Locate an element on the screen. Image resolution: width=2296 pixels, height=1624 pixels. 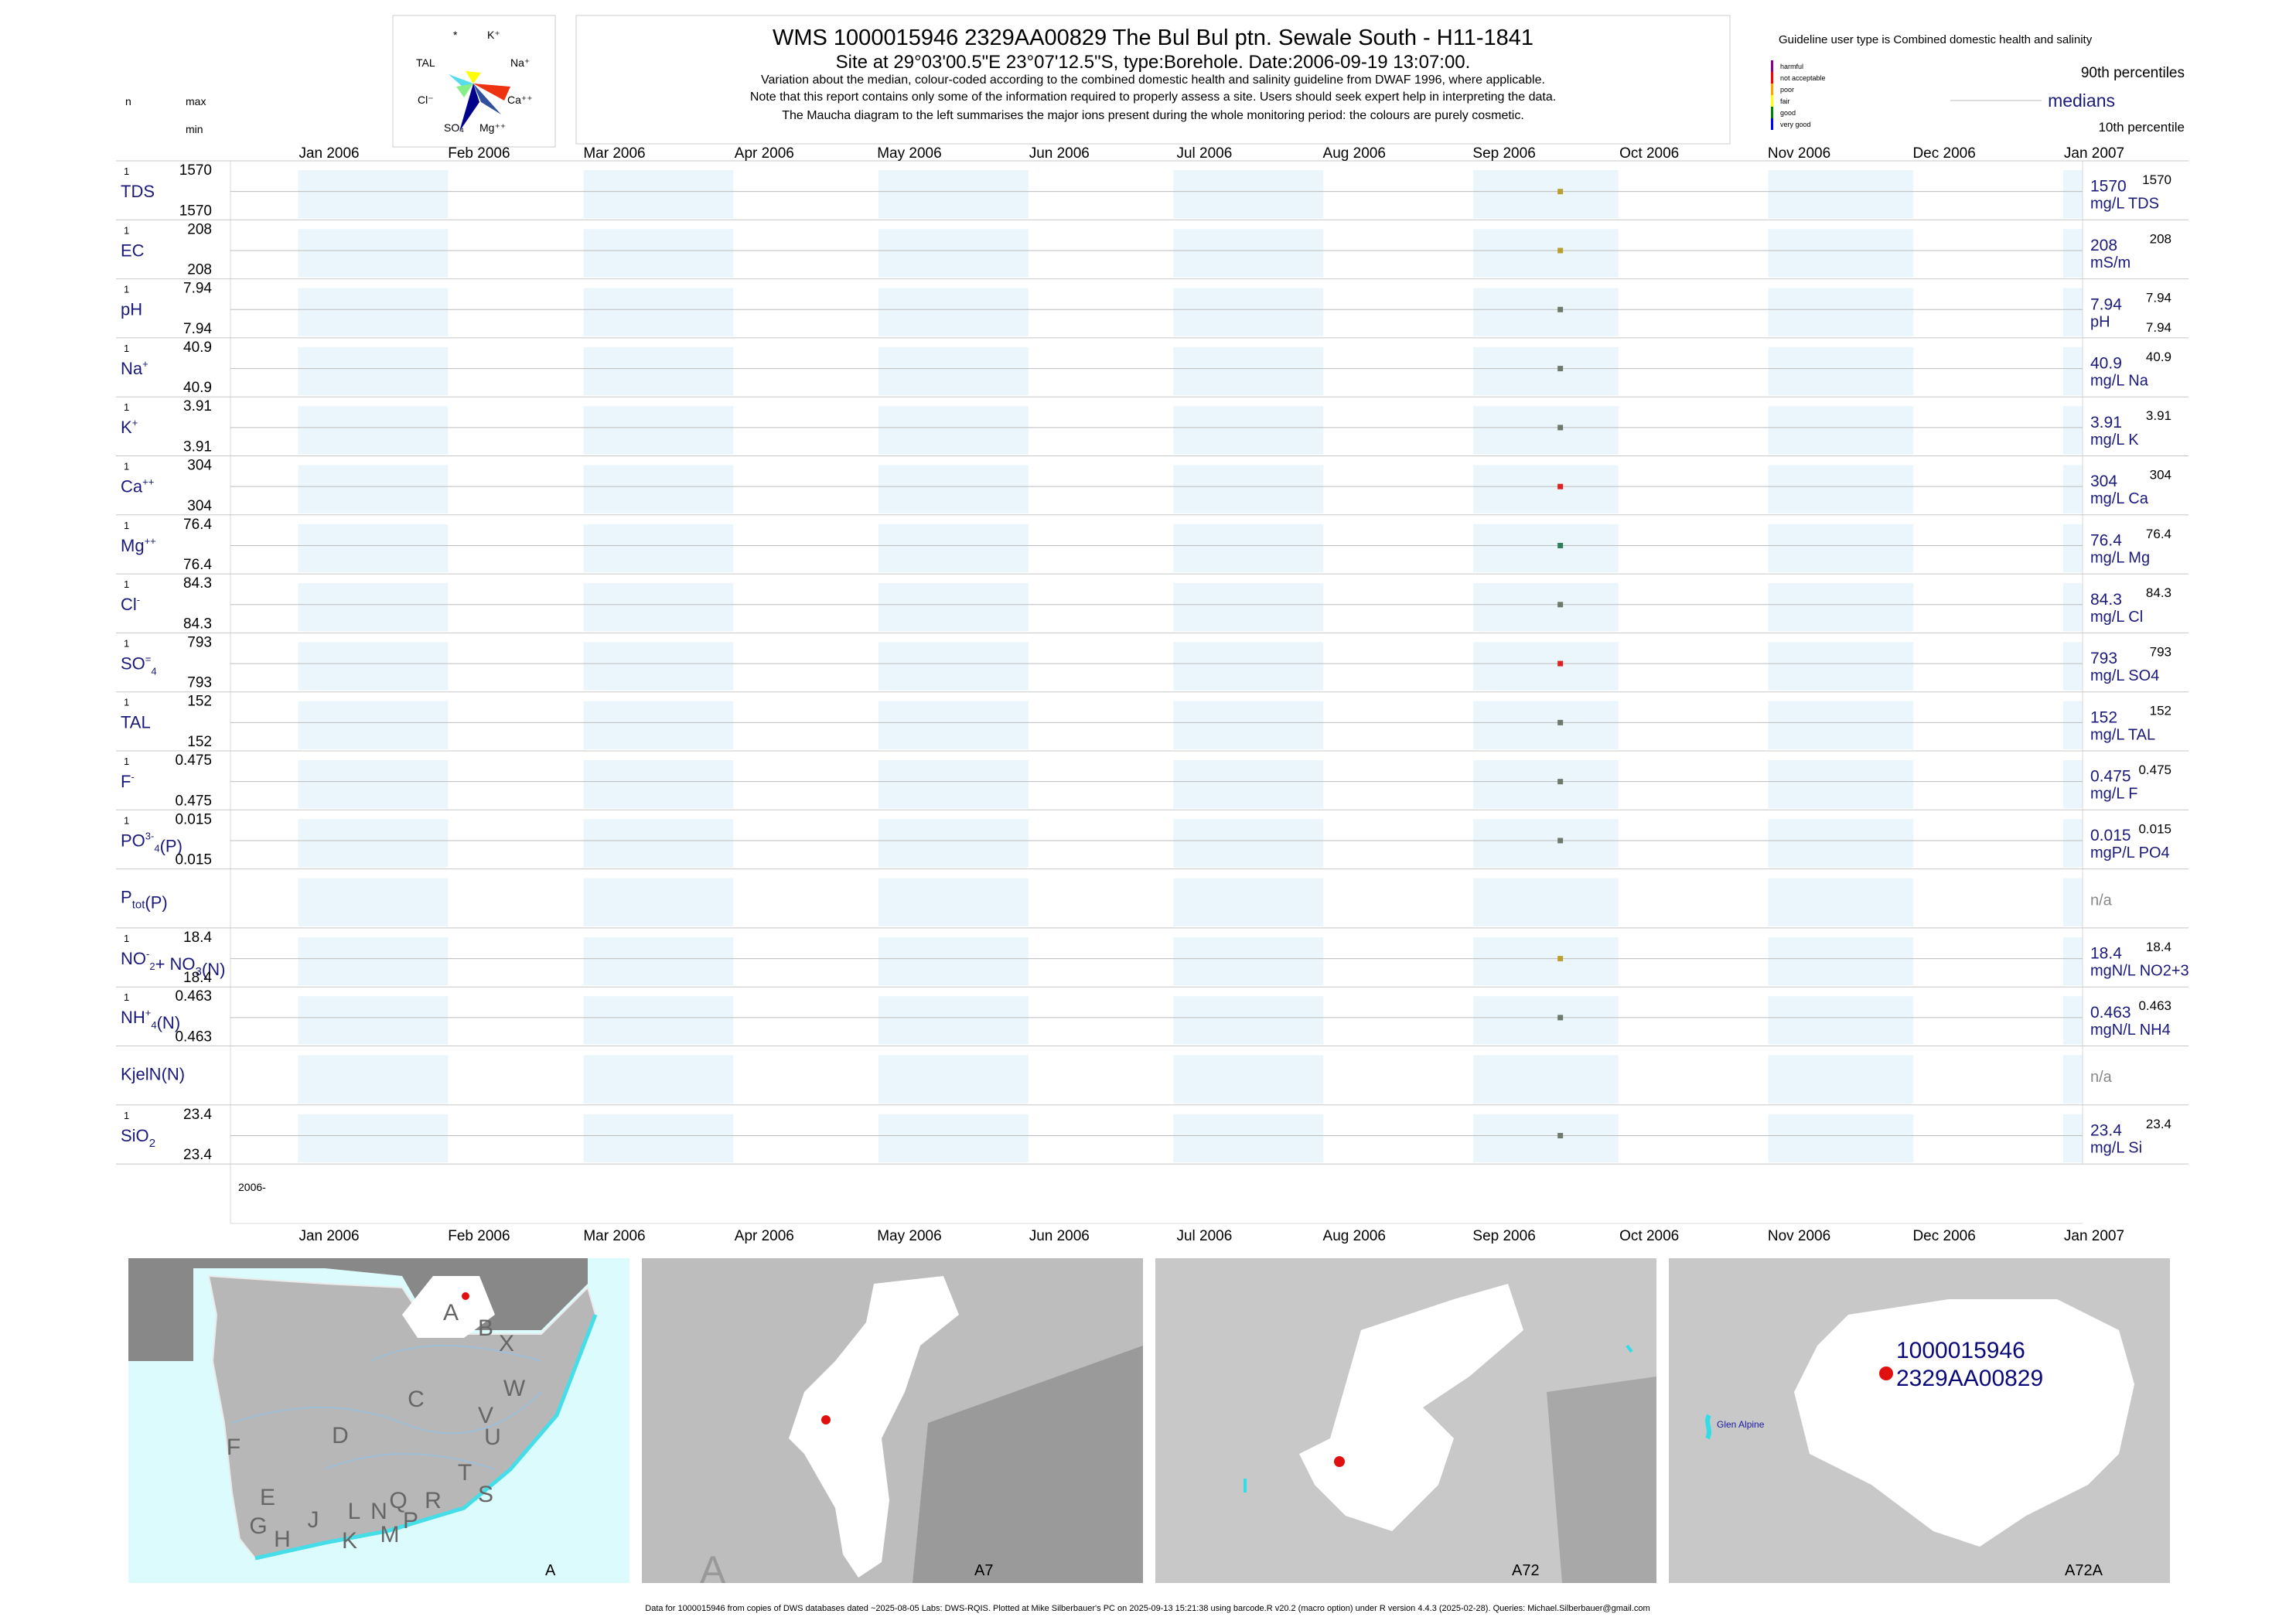
median-value: 76.4 is located at coordinates (2106, 540).